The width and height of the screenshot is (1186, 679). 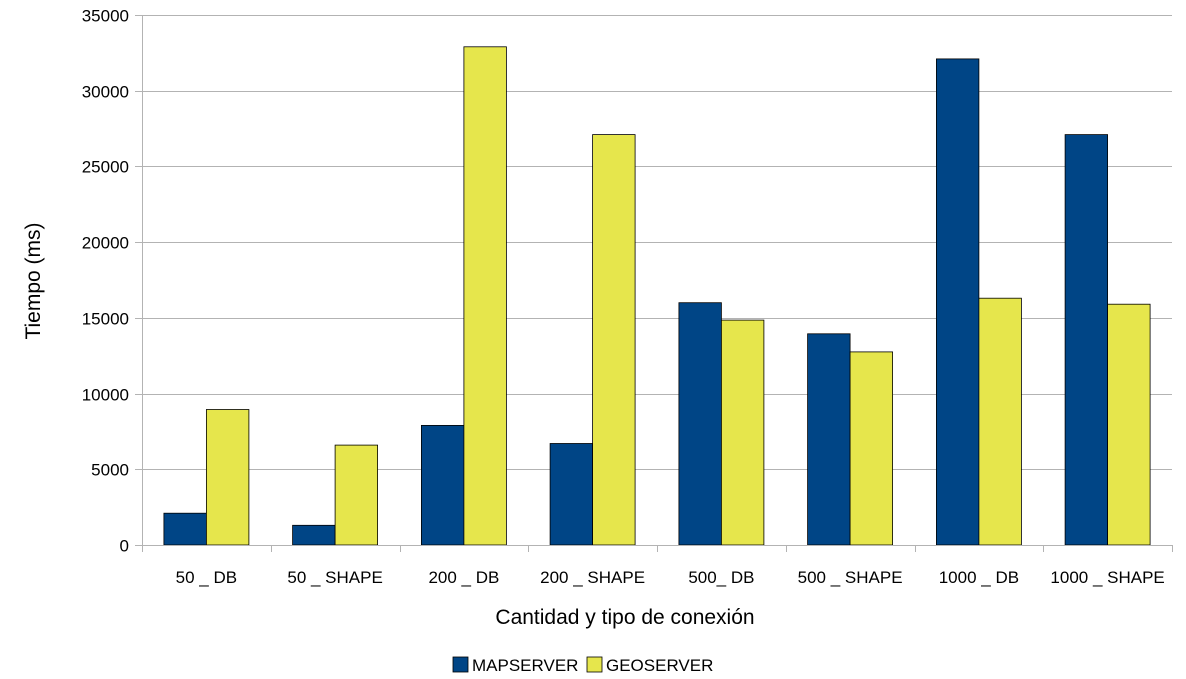 I want to click on y-tick-label: 35000, so click(x=105, y=16).